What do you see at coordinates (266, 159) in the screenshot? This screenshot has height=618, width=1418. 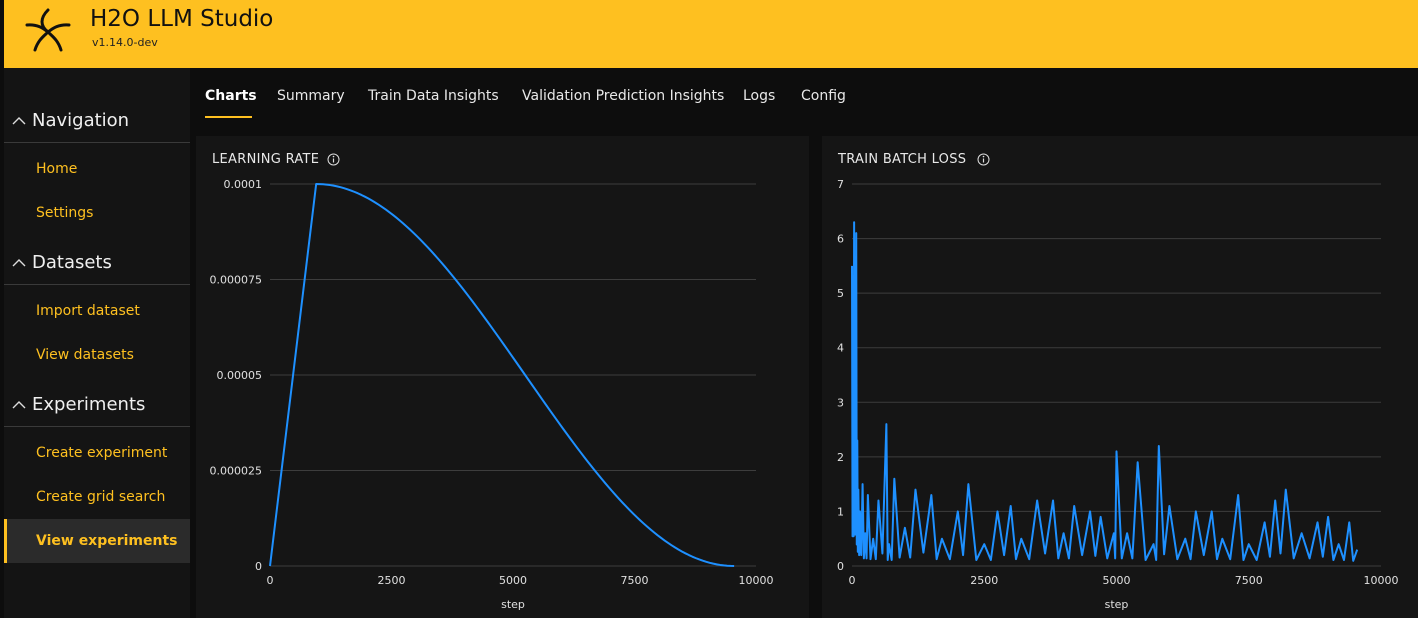 I see `chart-title: LEARNING RATE` at bounding box center [266, 159].